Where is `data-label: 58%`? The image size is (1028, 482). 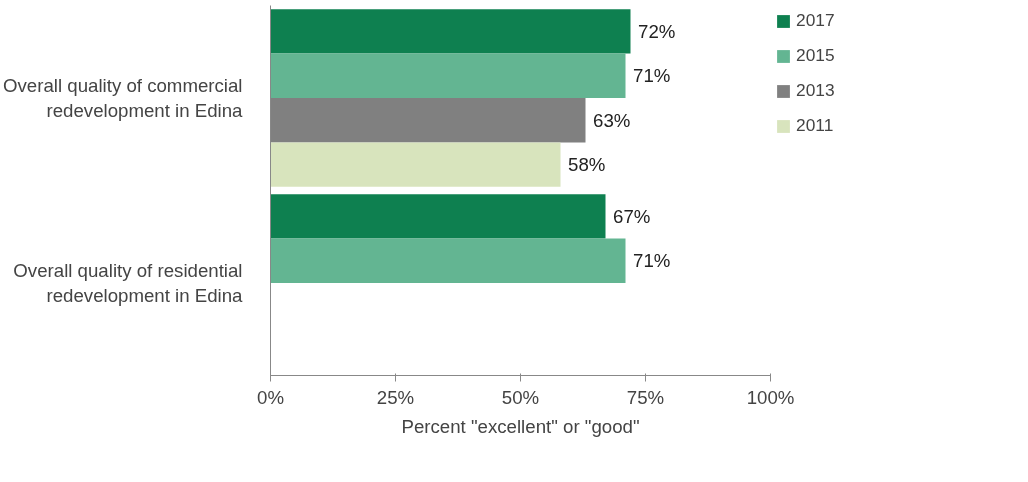 data-label: 58% is located at coordinates (587, 165).